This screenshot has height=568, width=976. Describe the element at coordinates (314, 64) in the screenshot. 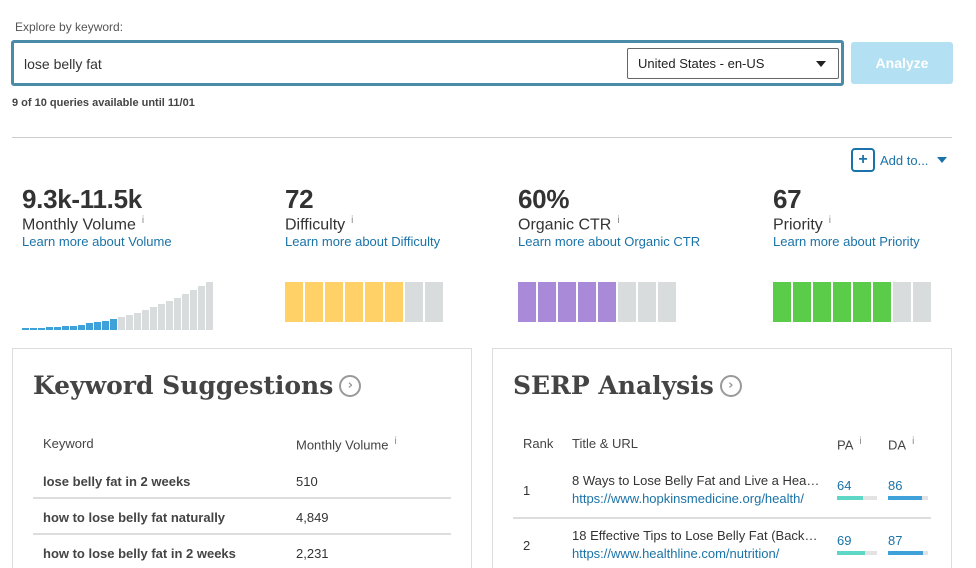

I see `keyword-input` at that location.